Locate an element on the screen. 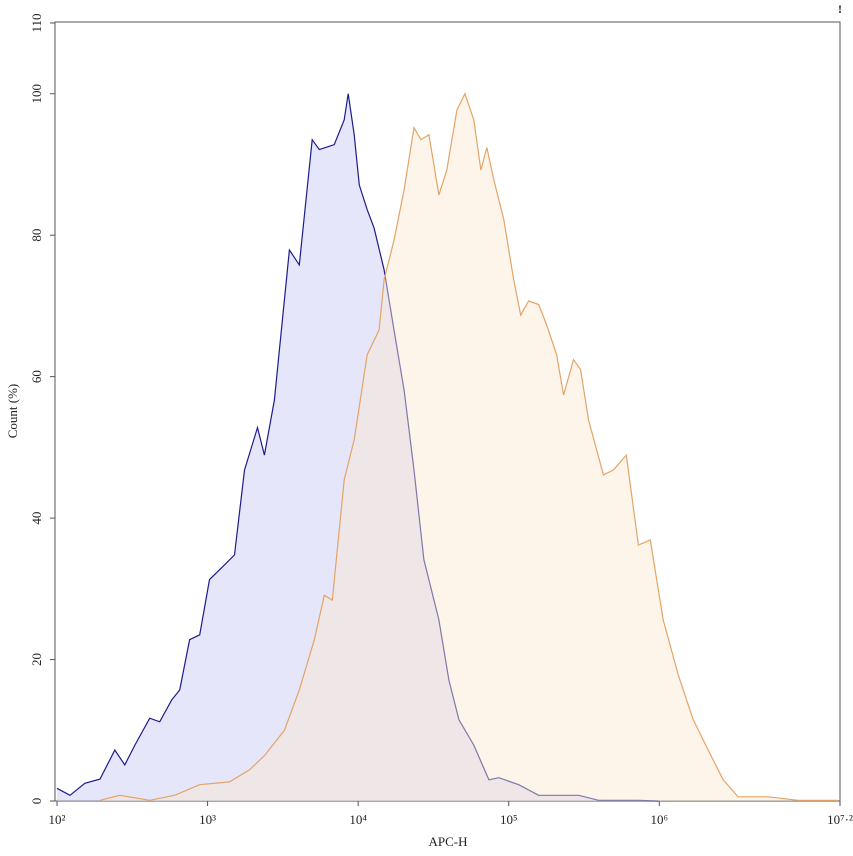  y-axis-title: Count (%) is located at coordinates (12, 411).